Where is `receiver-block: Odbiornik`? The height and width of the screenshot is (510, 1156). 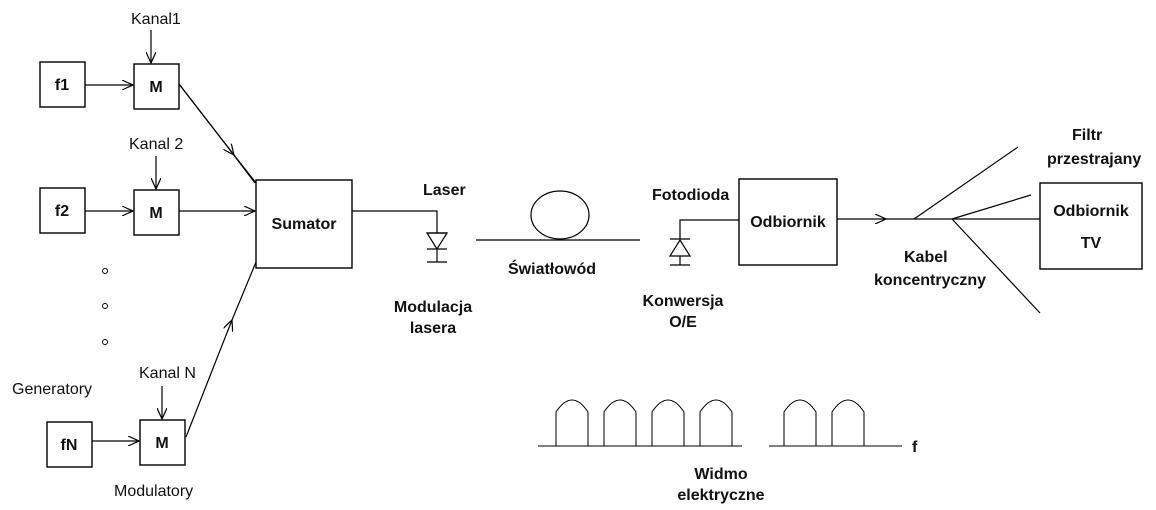
receiver-block: Odbiornik is located at coordinates (788, 222).